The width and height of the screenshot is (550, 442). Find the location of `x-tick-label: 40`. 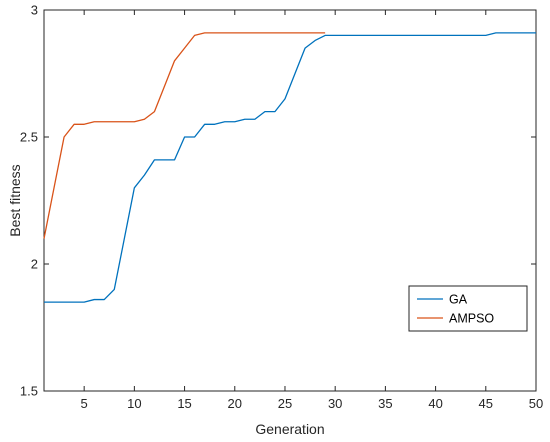

x-tick-label: 40 is located at coordinates (435, 403).